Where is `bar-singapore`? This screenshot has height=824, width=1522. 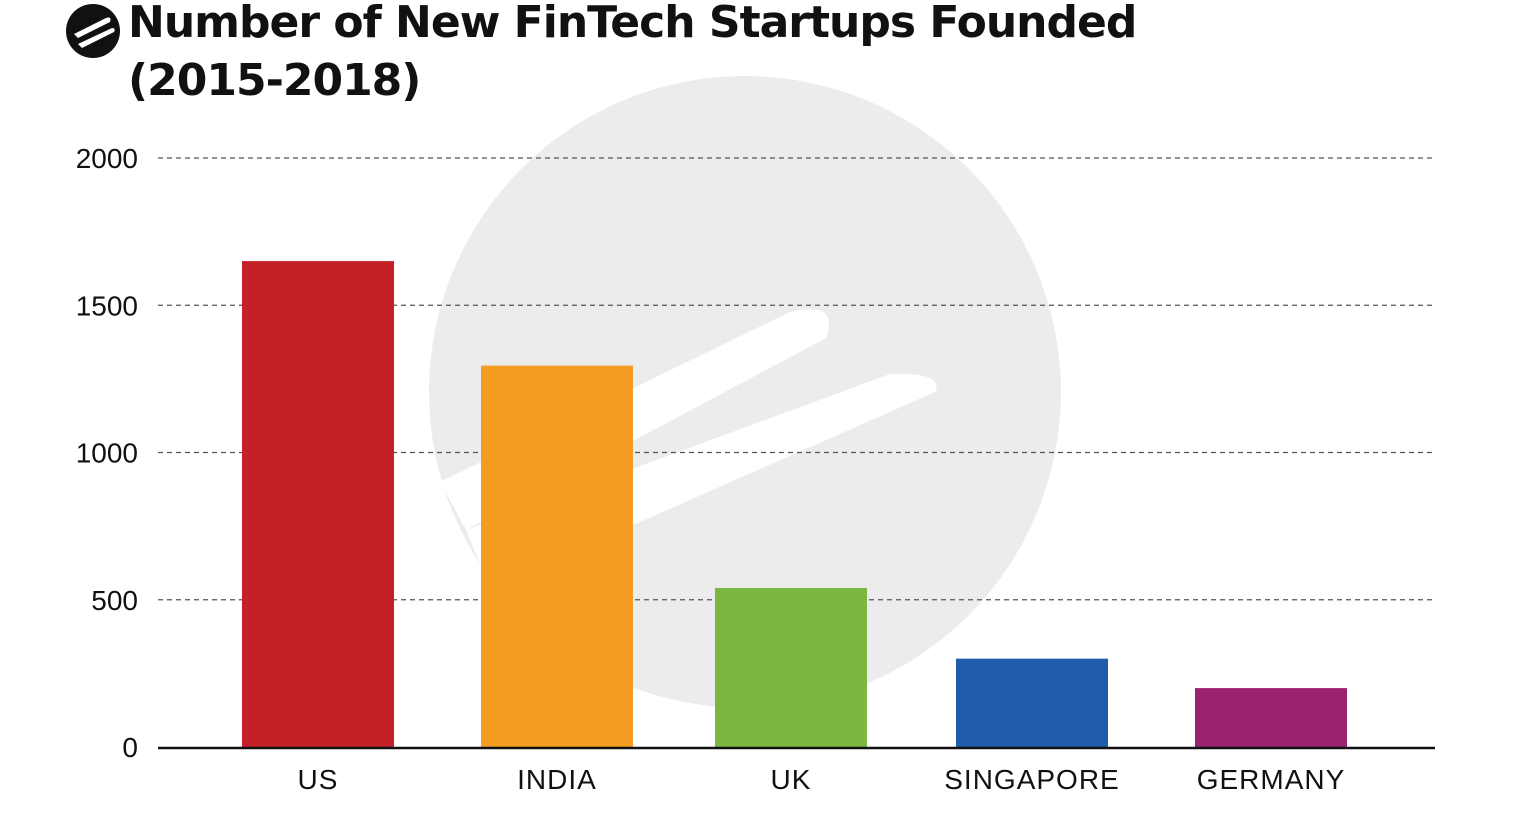
bar-singapore is located at coordinates (1032, 702).